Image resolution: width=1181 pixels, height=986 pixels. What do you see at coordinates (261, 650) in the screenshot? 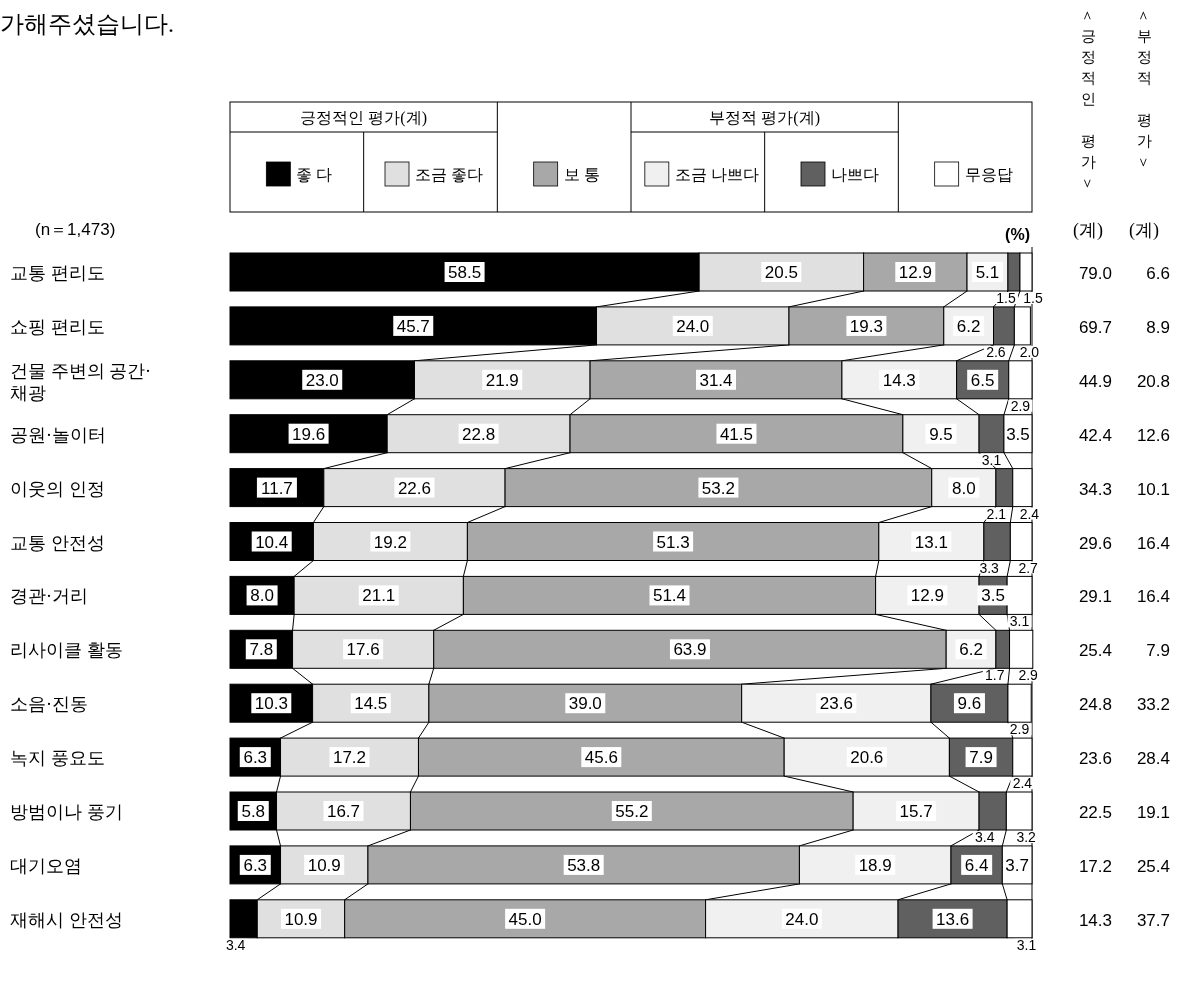
I see `data-label: 7.8` at bounding box center [261, 650].